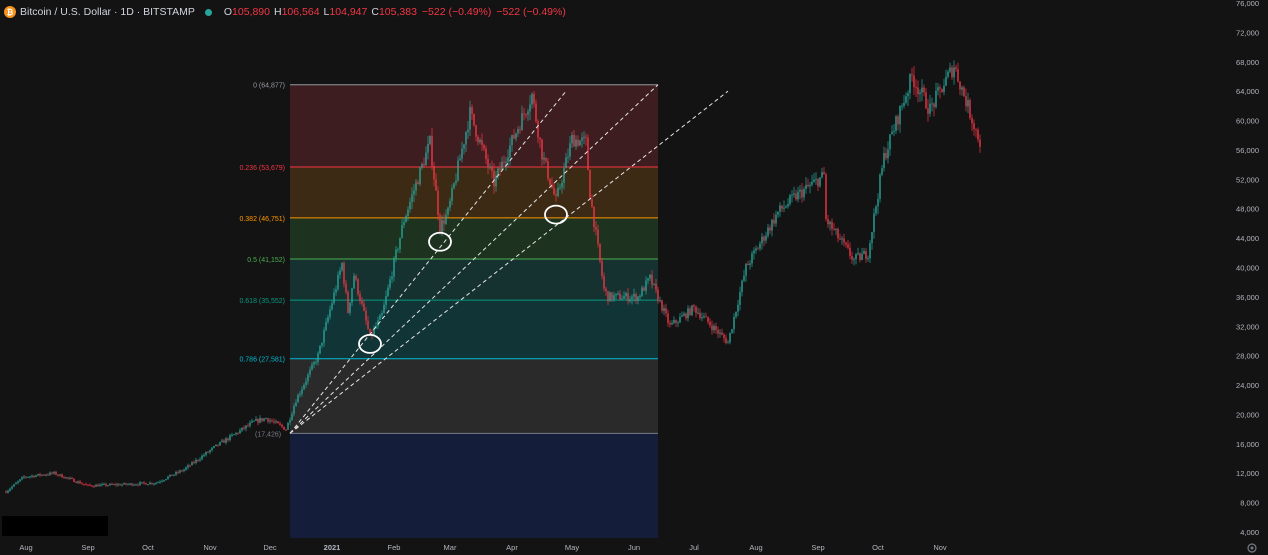  I want to click on high-label: H, so click(277, 12).